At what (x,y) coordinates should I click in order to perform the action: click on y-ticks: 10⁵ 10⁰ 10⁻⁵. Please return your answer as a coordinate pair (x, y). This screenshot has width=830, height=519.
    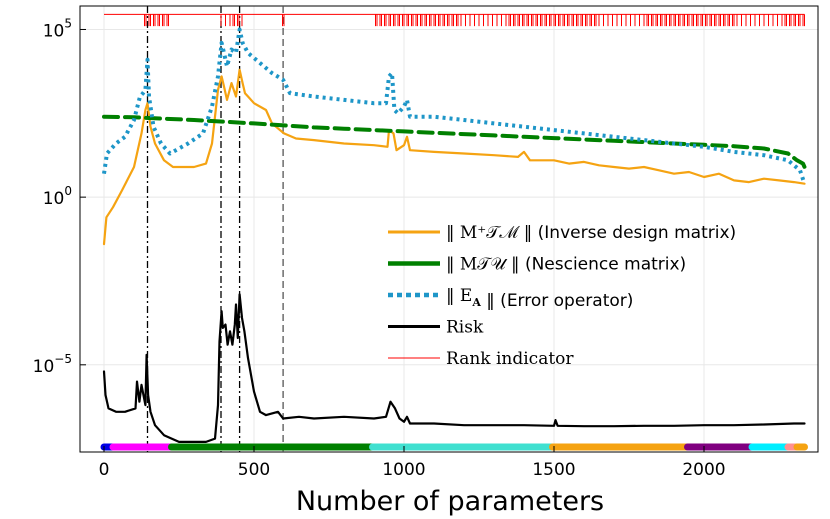
    Looking at the image, I should click on (59, 196).